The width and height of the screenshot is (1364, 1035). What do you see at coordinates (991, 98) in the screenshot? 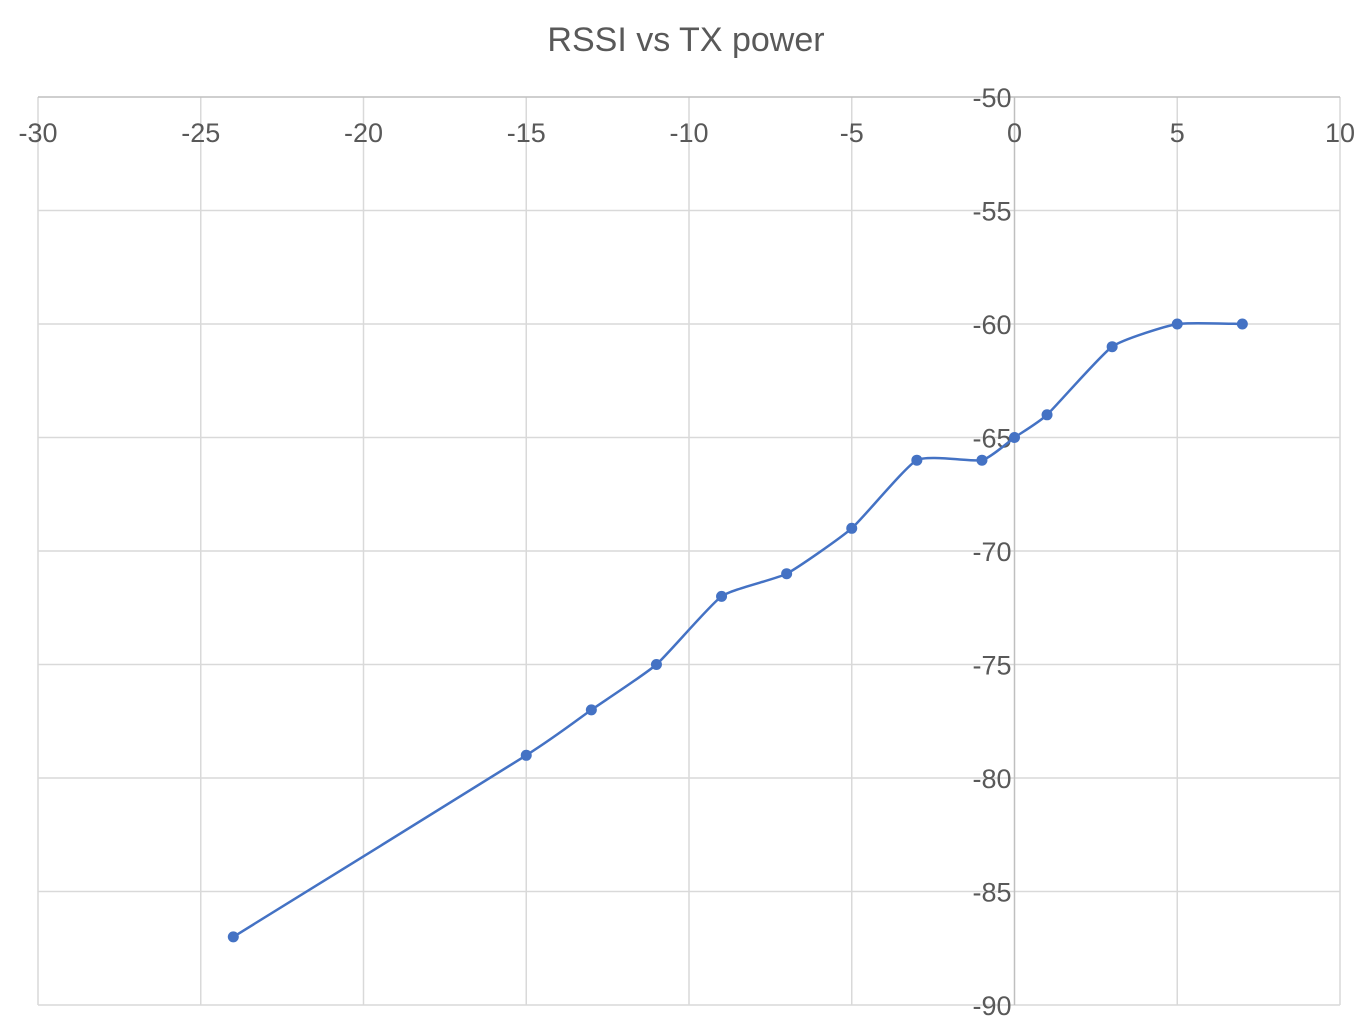
I see `y-tick-label: -50` at bounding box center [991, 98].